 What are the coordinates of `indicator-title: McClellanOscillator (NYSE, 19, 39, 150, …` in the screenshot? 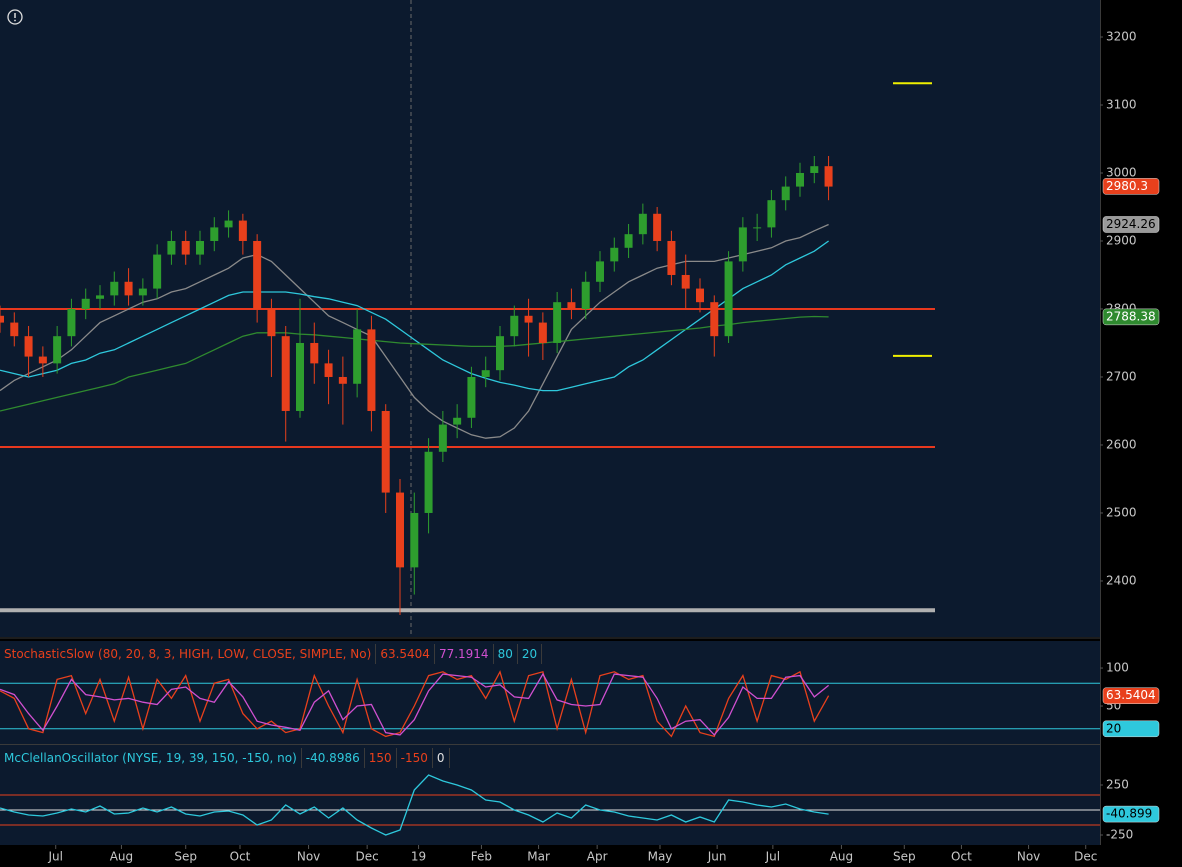 It's located at (151, 758).